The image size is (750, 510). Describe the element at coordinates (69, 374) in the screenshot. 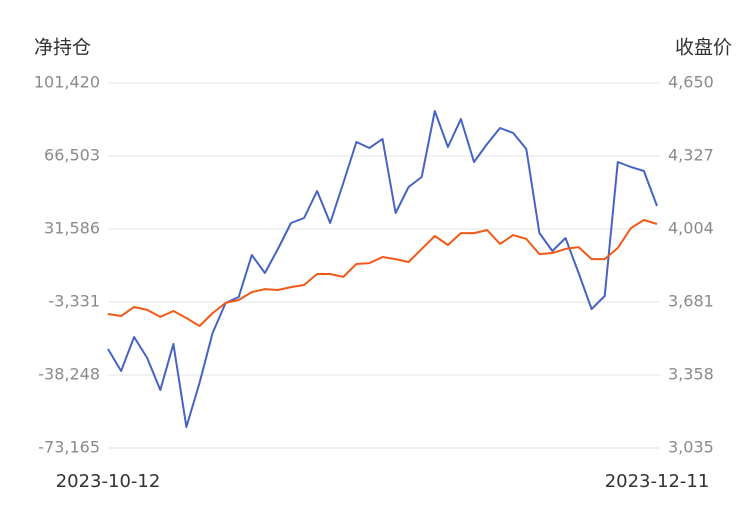

I see `y-tick-label: -38,248` at that location.